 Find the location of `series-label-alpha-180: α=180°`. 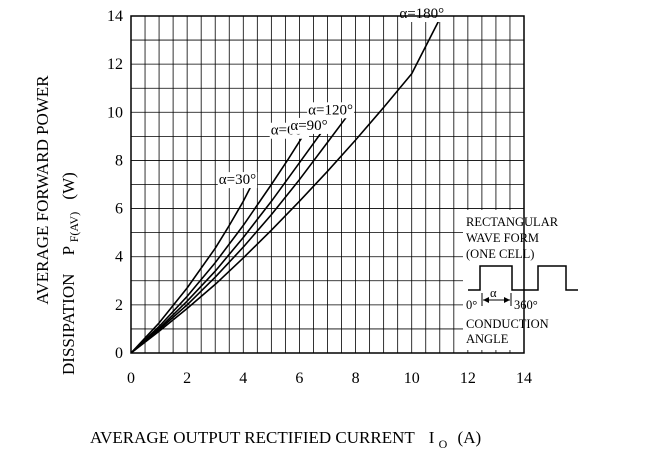

series-label-alpha-180: α=180° is located at coordinates (421, 14).